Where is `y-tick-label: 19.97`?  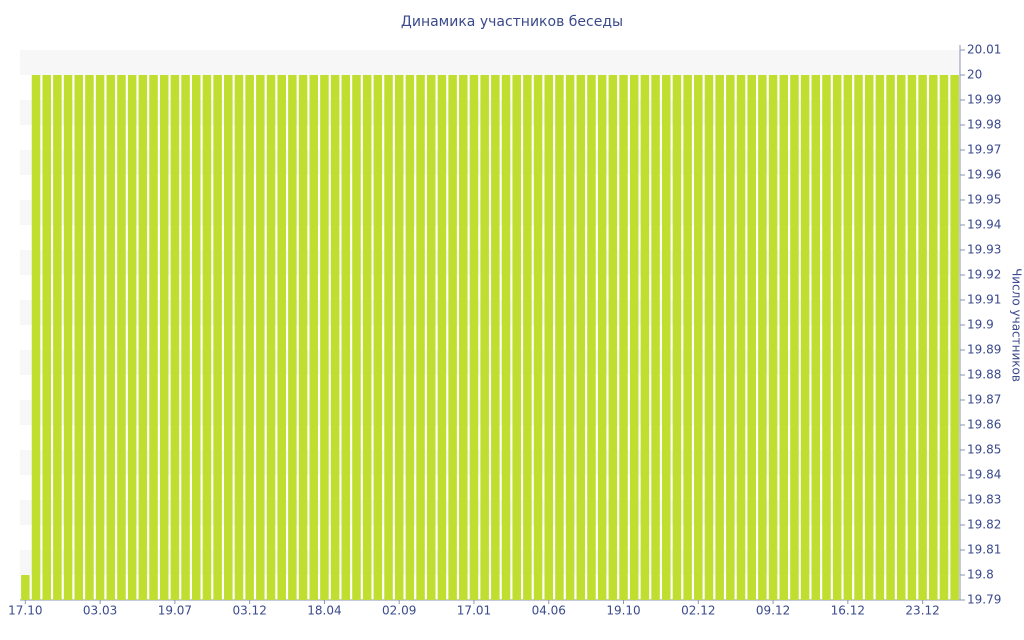 y-tick-label: 19.97 is located at coordinates (984, 150).